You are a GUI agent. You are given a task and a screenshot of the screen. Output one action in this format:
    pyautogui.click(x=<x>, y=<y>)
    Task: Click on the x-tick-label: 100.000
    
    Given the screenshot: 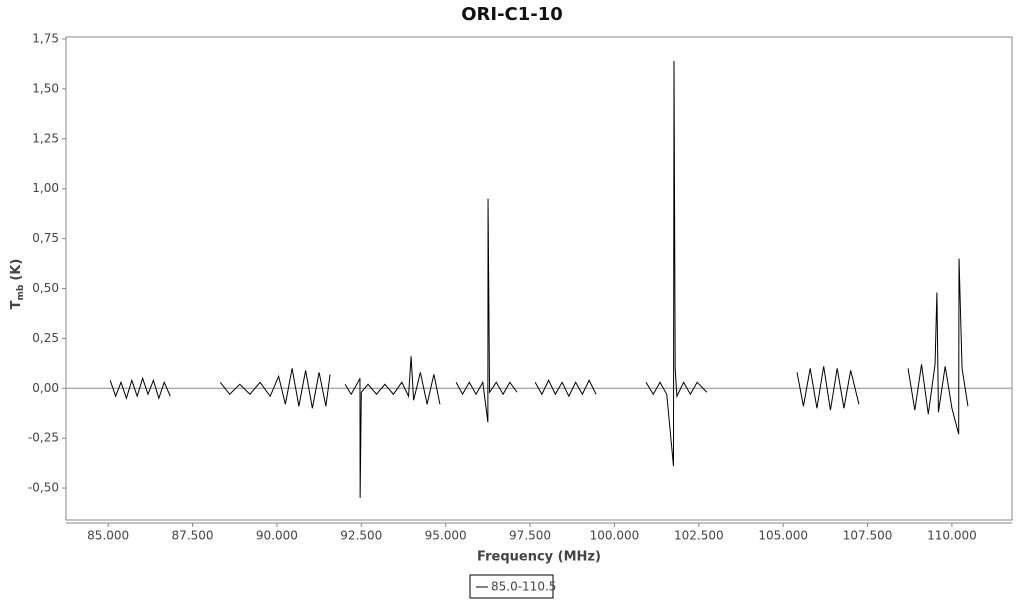 What is the action you would take?
    pyautogui.click(x=615, y=536)
    